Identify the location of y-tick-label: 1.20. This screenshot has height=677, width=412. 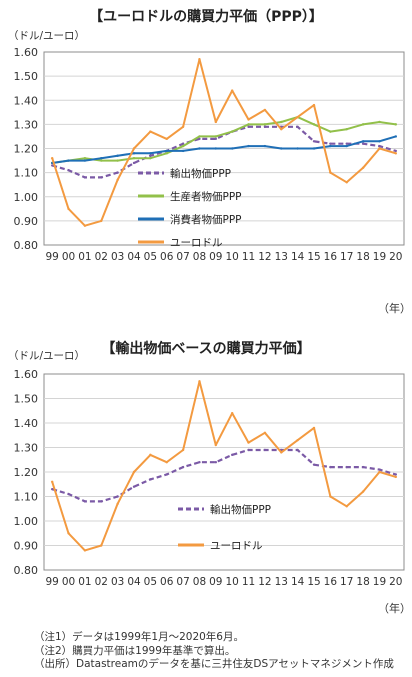
(26, 149).